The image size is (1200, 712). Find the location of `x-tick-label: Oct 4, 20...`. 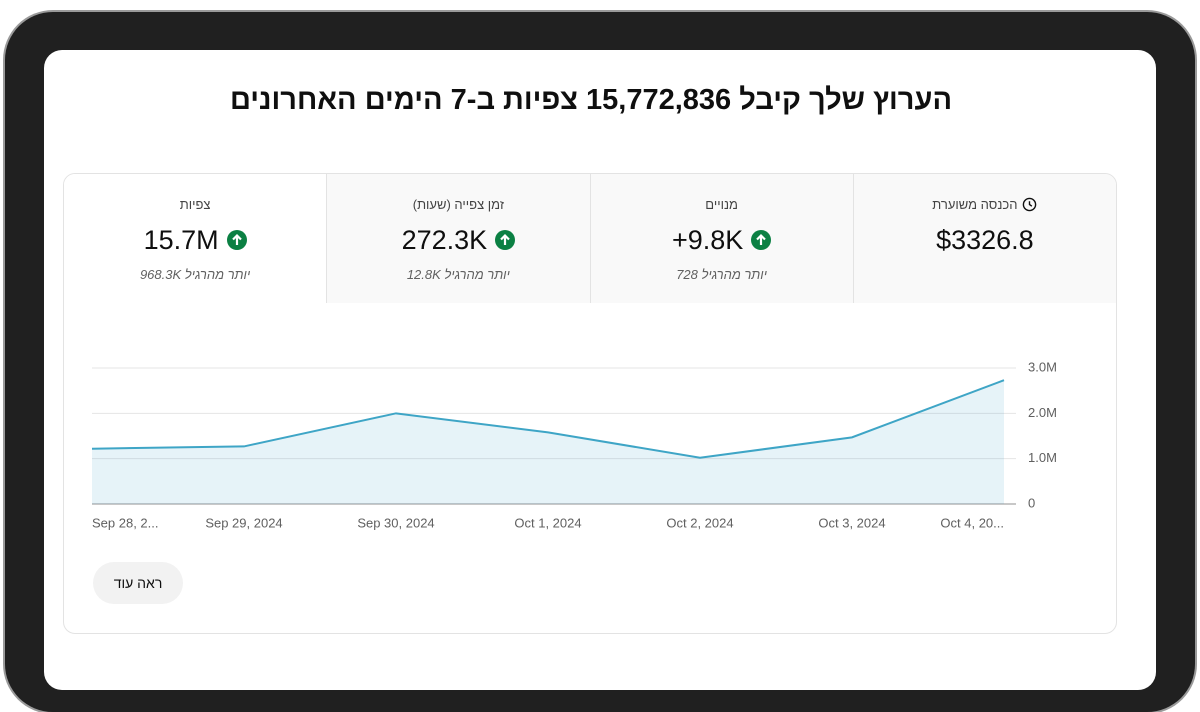

x-tick-label: Oct 4, 20... is located at coordinates (972, 522).